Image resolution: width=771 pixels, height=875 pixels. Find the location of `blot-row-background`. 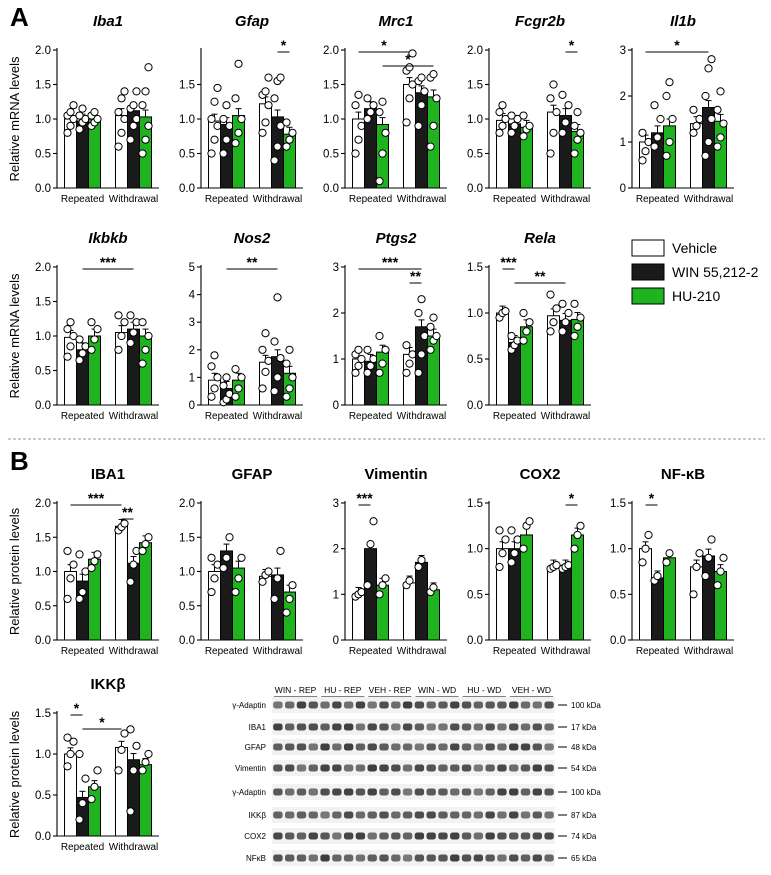

blot-row-background is located at coordinates (413, 815).